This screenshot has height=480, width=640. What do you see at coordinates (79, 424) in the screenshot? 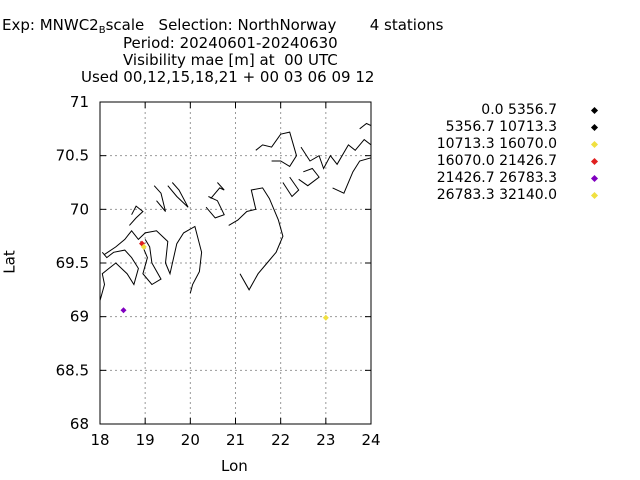
I see `y-tick-label: 68` at bounding box center [79, 424].